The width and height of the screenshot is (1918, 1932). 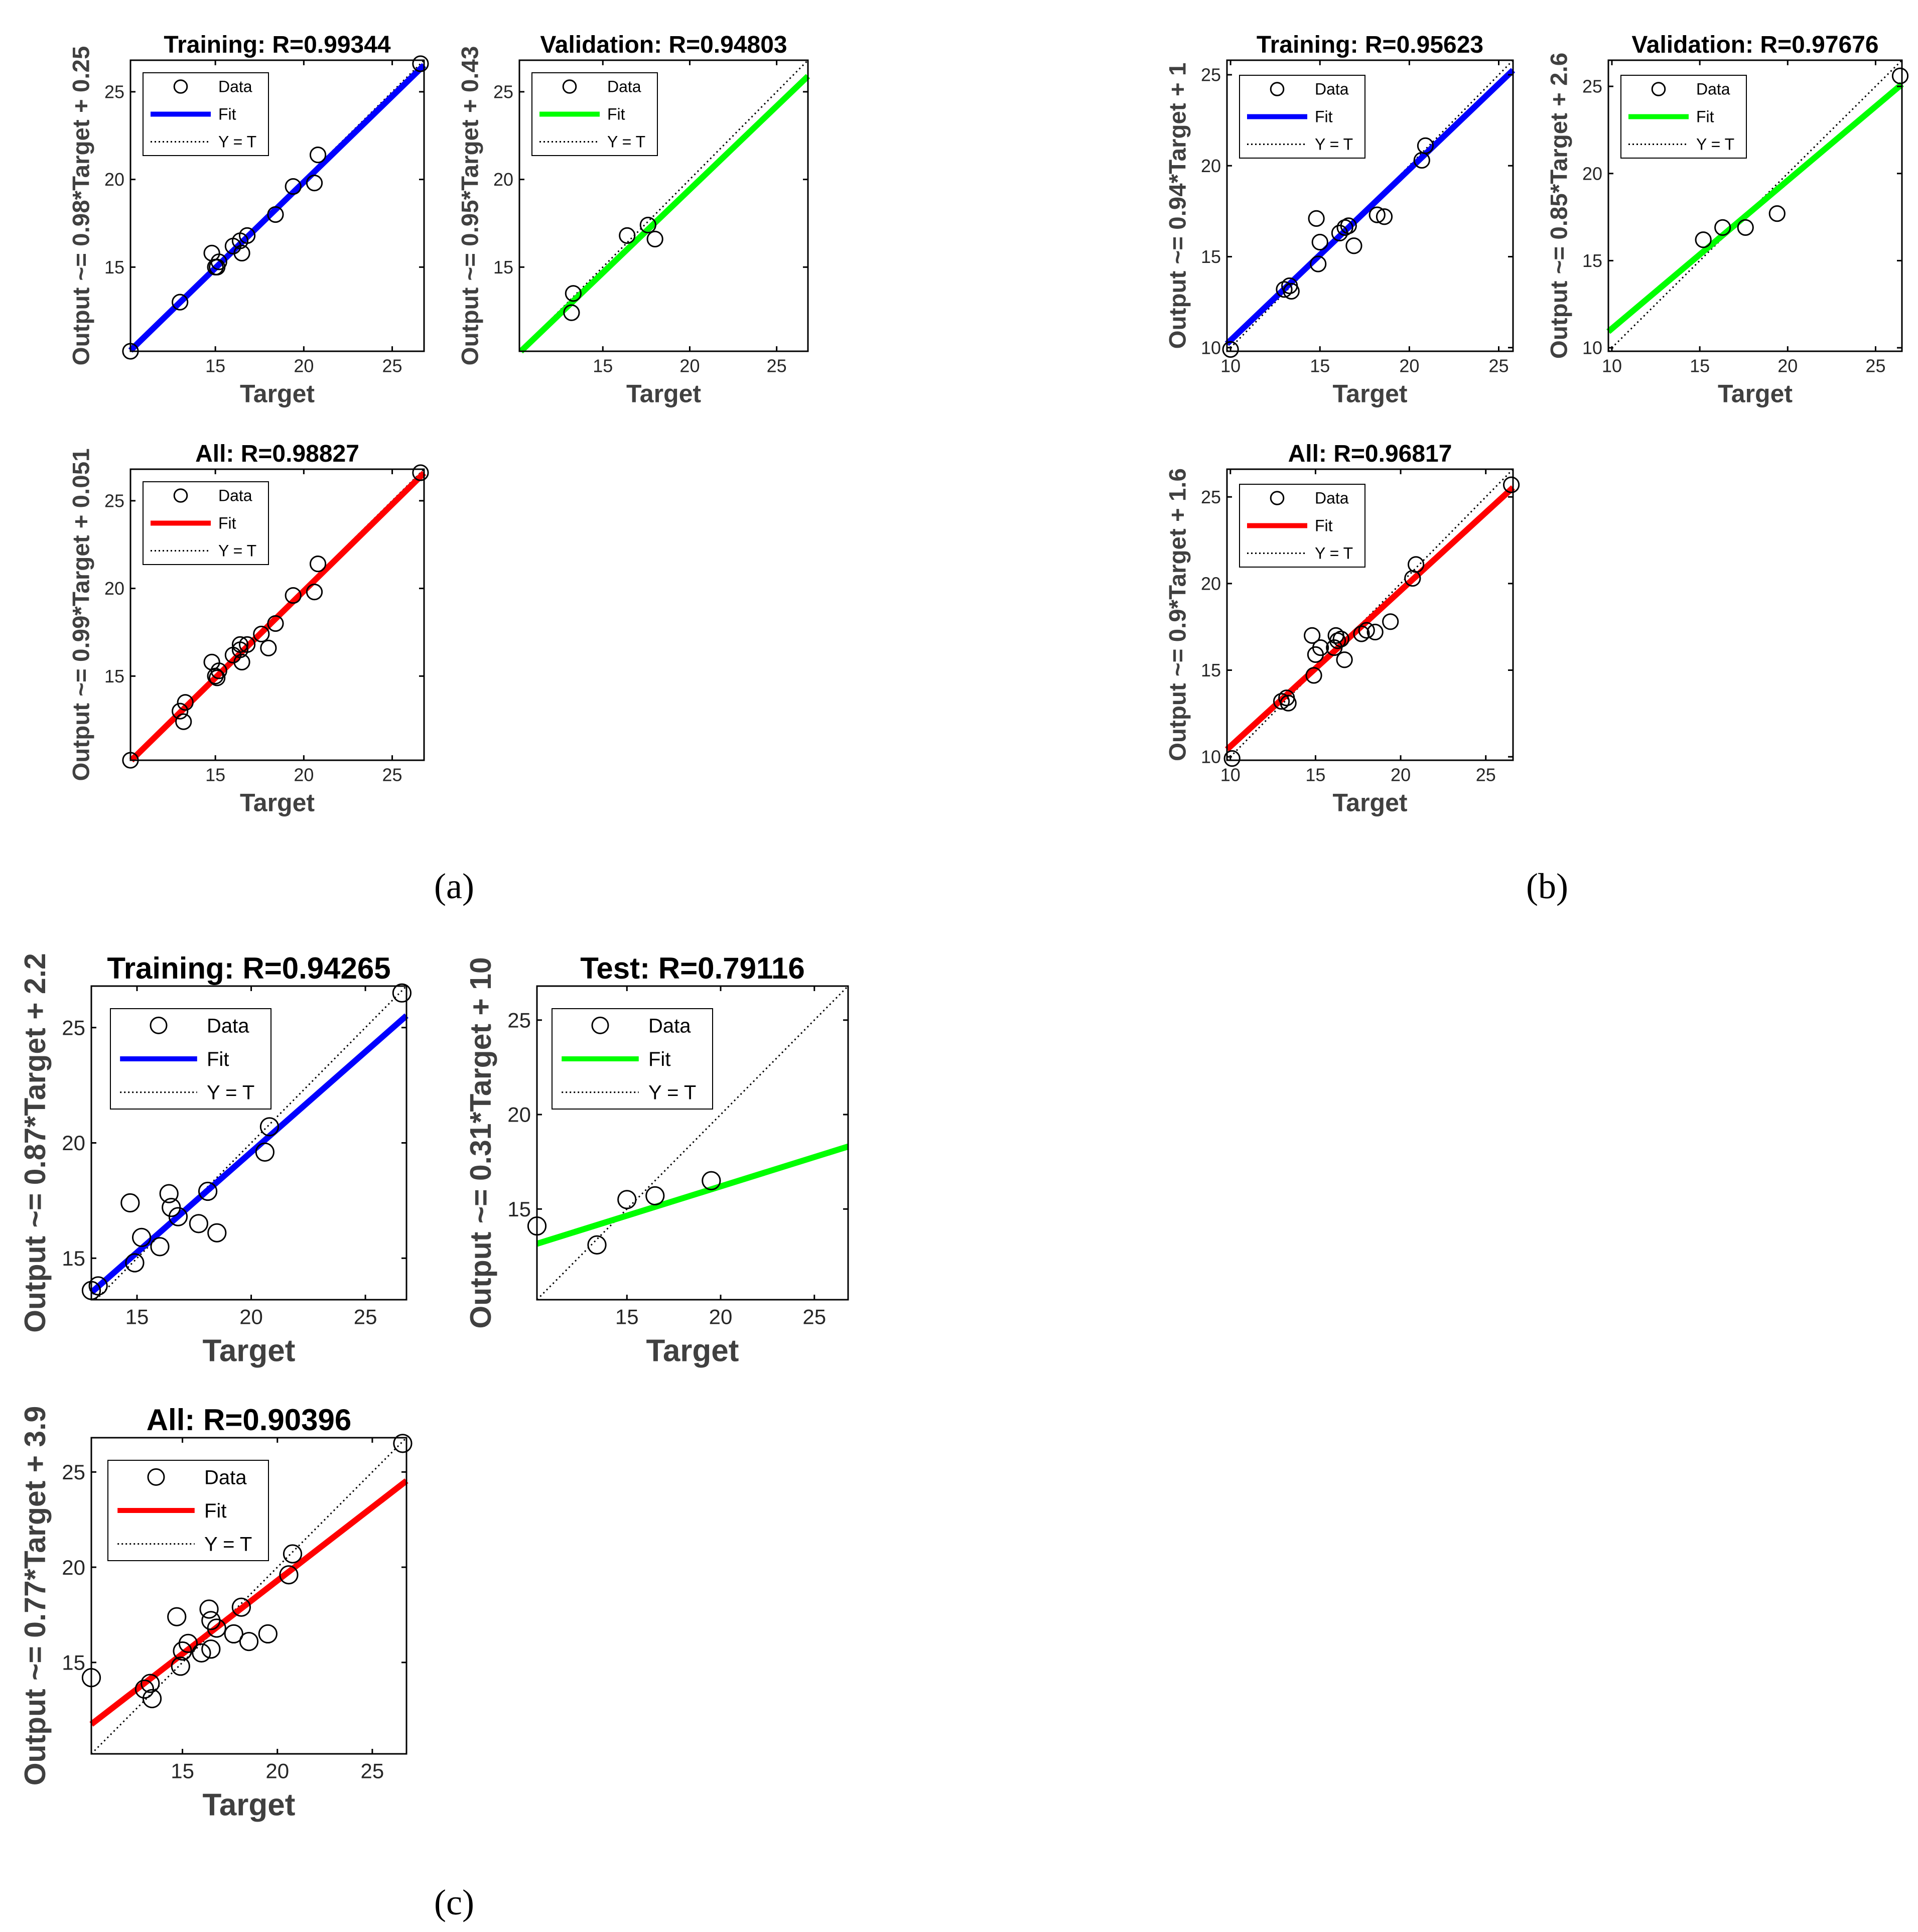 What do you see at coordinates (454, 1902) in the screenshot?
I see `caption-c: (c)` at bounding box center [454, 1902].